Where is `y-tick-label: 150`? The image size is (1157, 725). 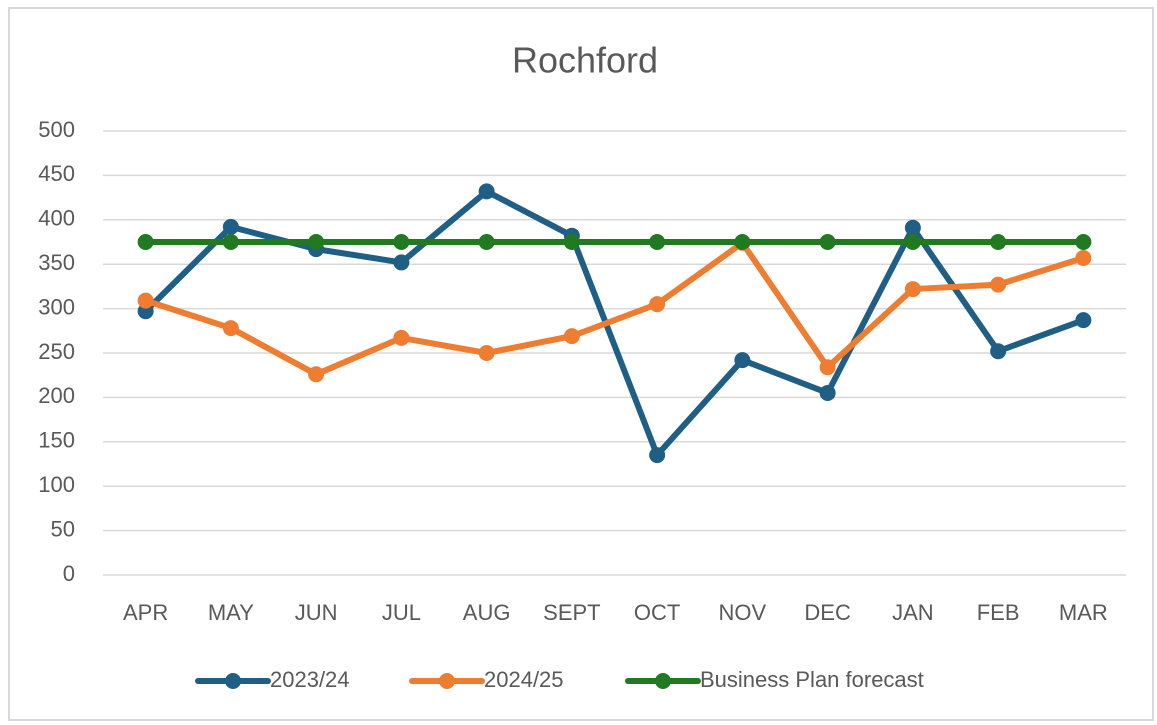
y-tick-label: 150 is located at coordinates (56, 440).